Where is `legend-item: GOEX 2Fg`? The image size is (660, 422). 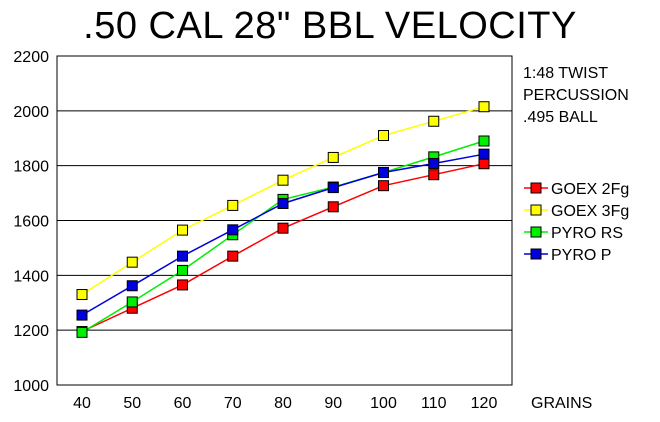 legend-item: GOEX 2Fg is located at coordinates (576, 189).